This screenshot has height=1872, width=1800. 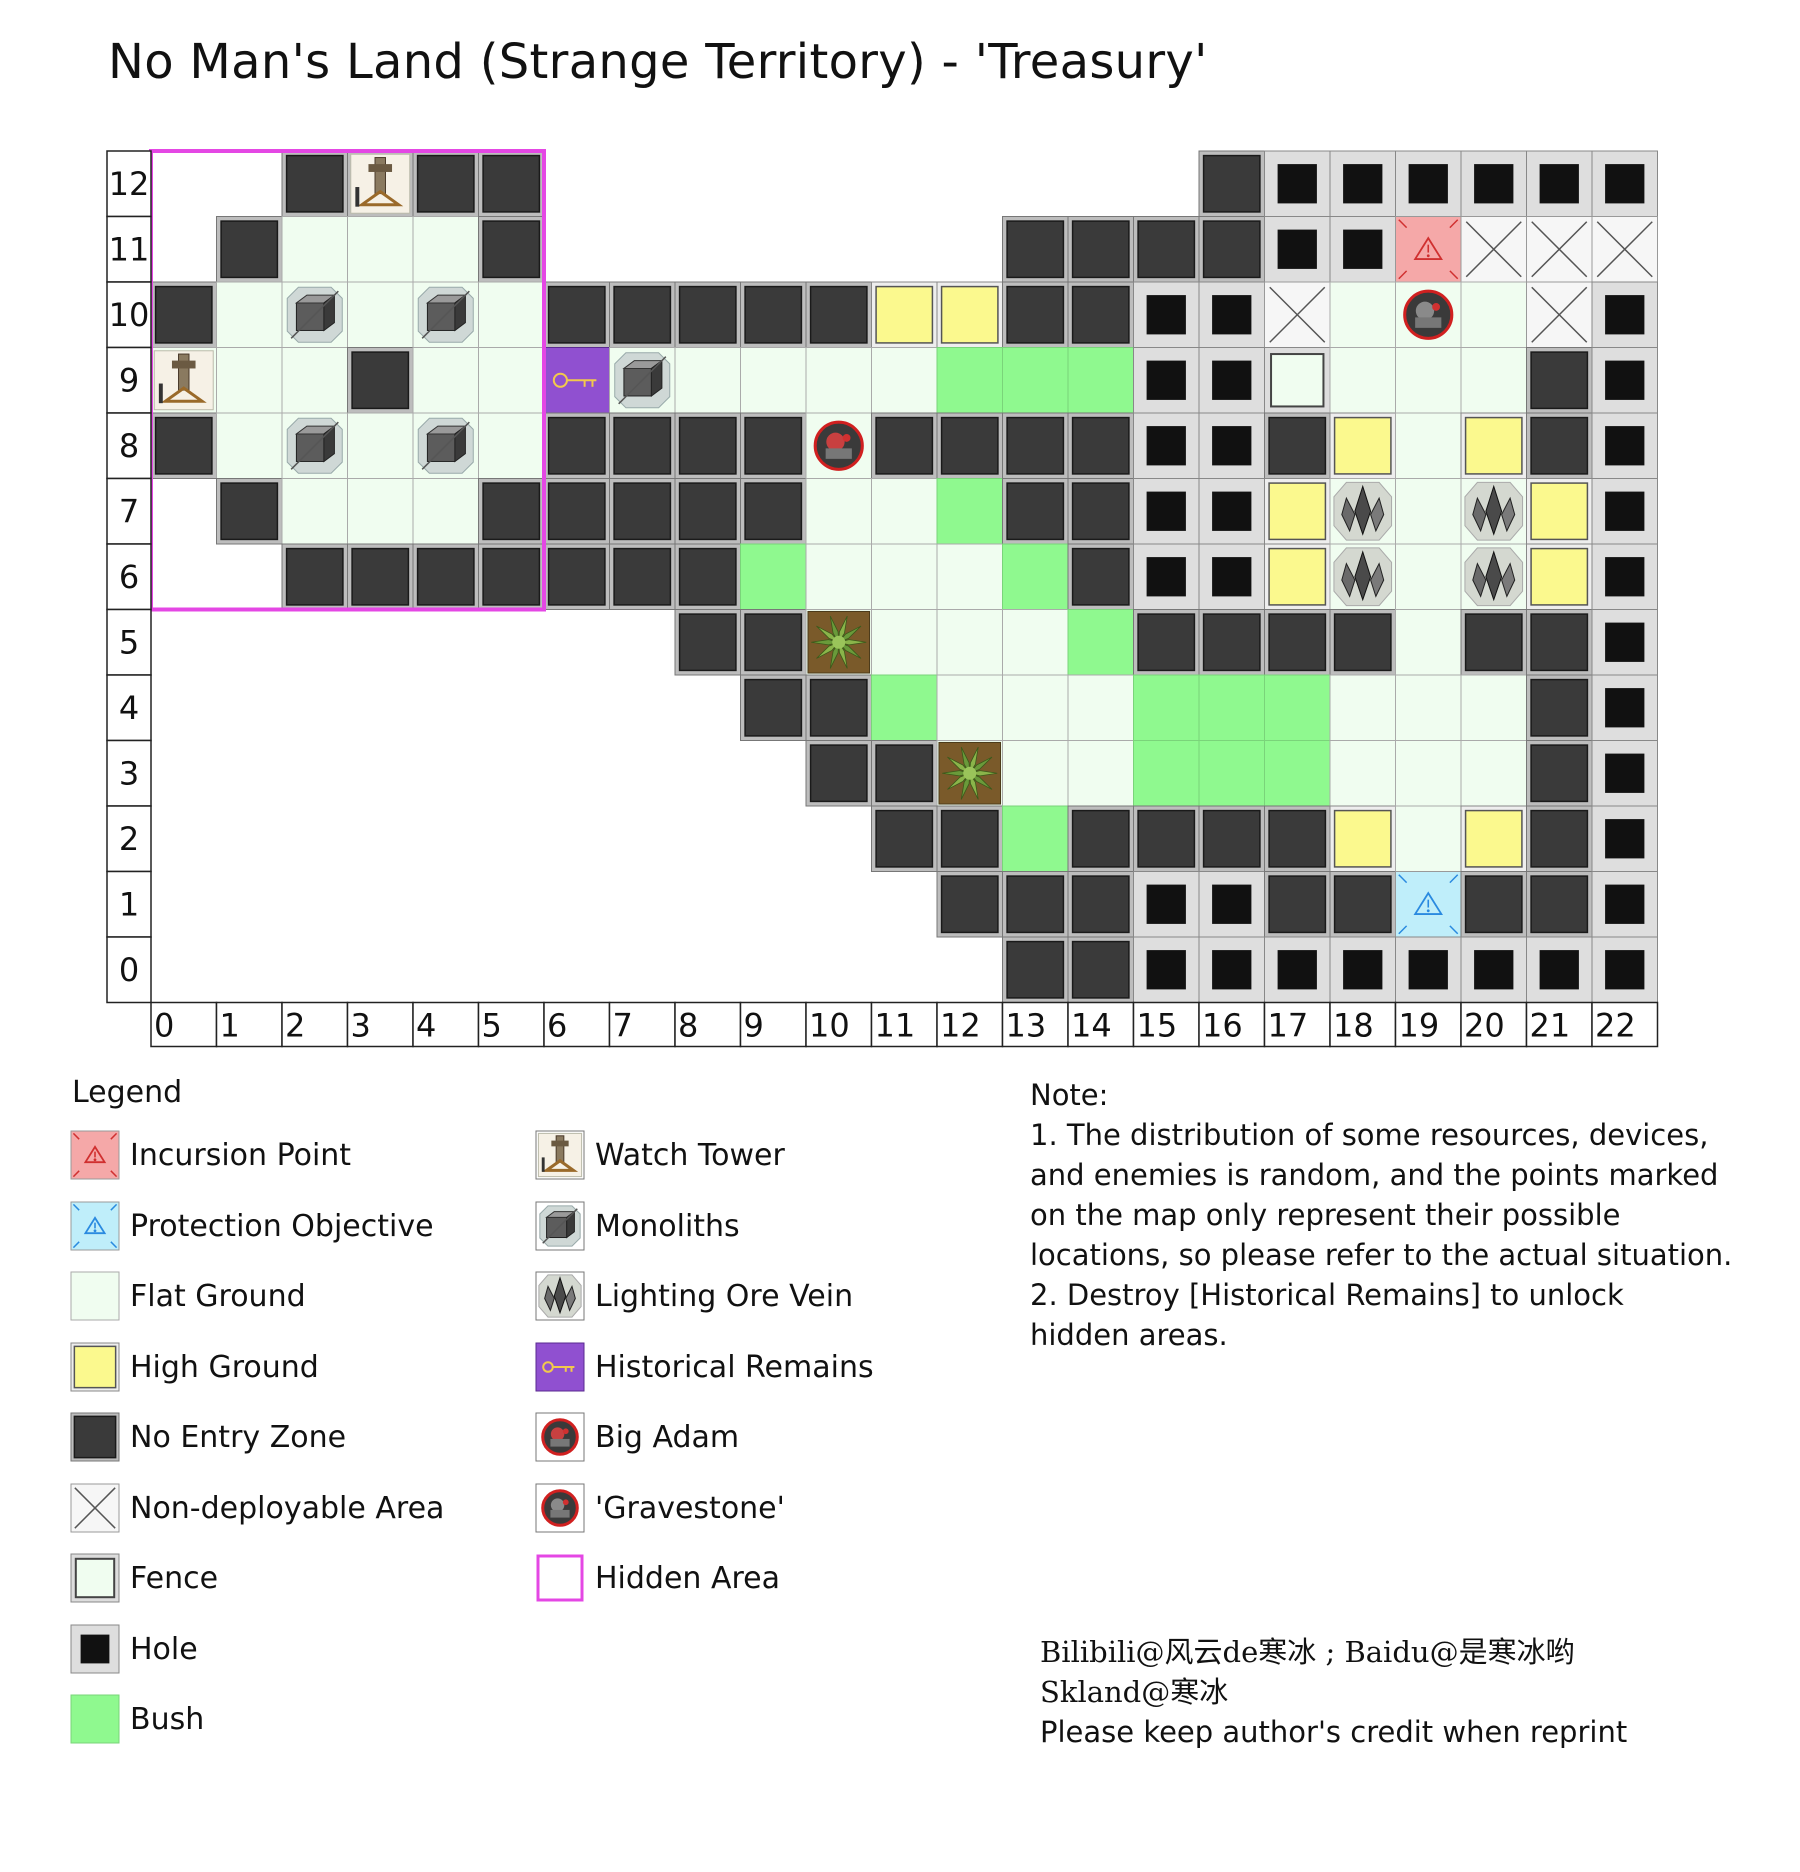 I want to click on incursion-point-tile, so click(x=95, y=1155).